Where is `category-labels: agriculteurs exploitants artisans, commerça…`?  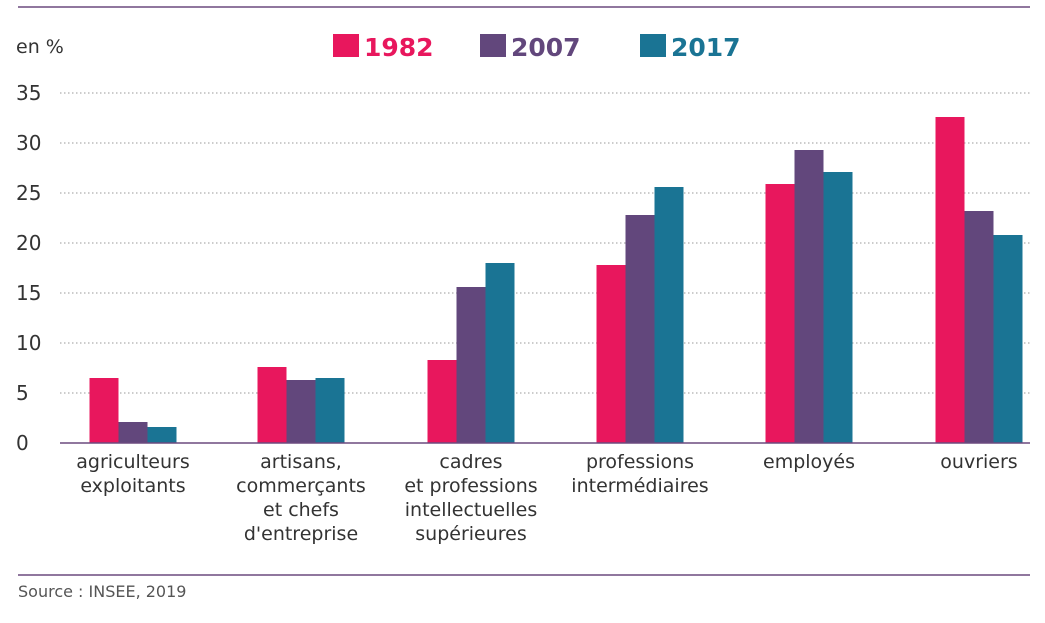 category-labels: agriculteurs exploitants artisans, commerça… is located at coordinates (546, 498).